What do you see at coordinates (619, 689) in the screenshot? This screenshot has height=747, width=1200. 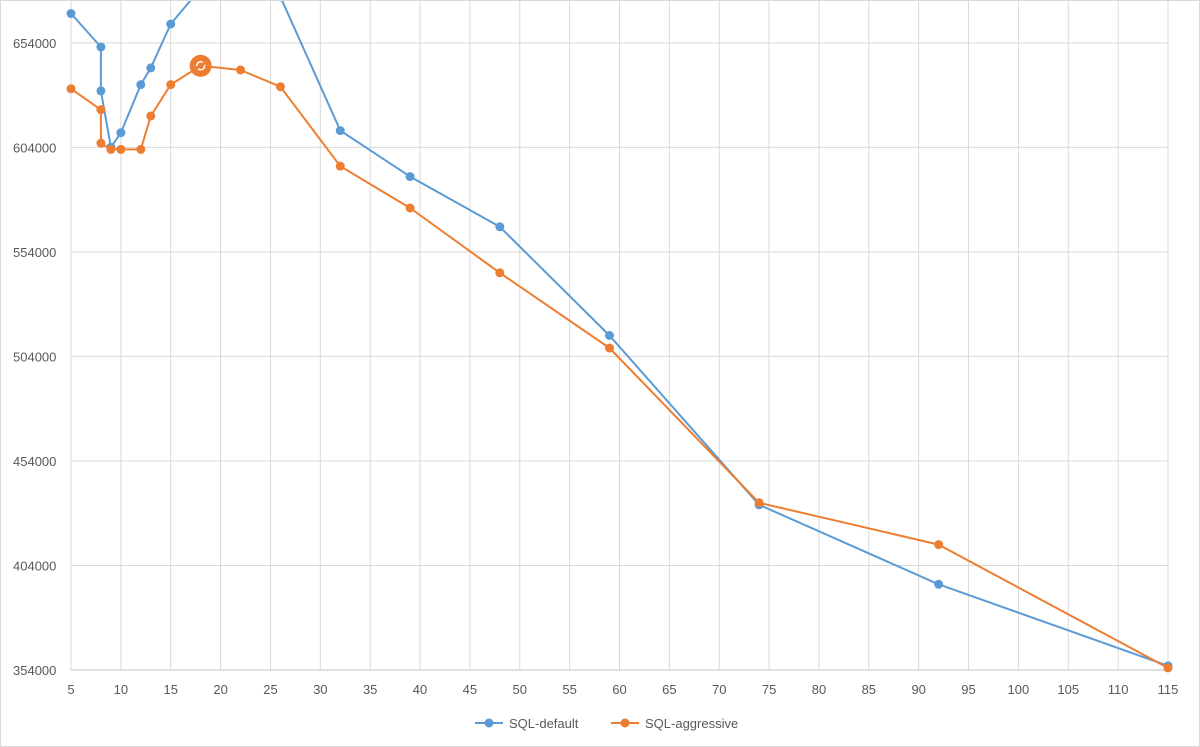 I see `x-tick-label-60: 60` at bounding box center [619, 689].